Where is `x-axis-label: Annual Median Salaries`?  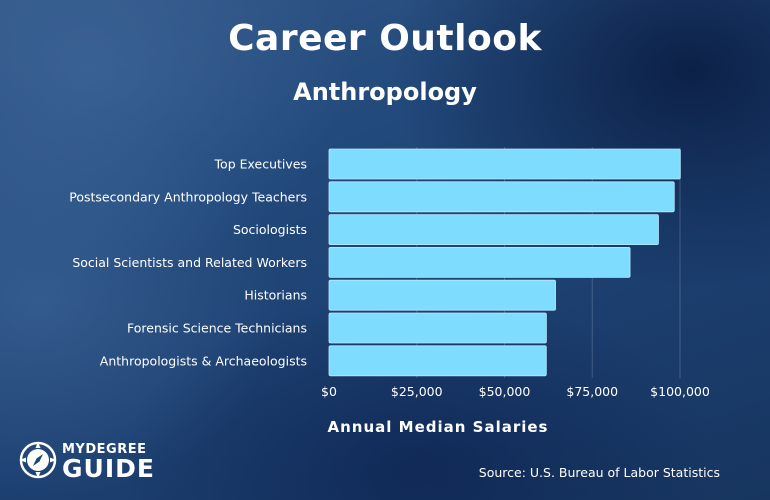 x-axis-label: Annual Median Salaries is located at coordinates (438, 427).